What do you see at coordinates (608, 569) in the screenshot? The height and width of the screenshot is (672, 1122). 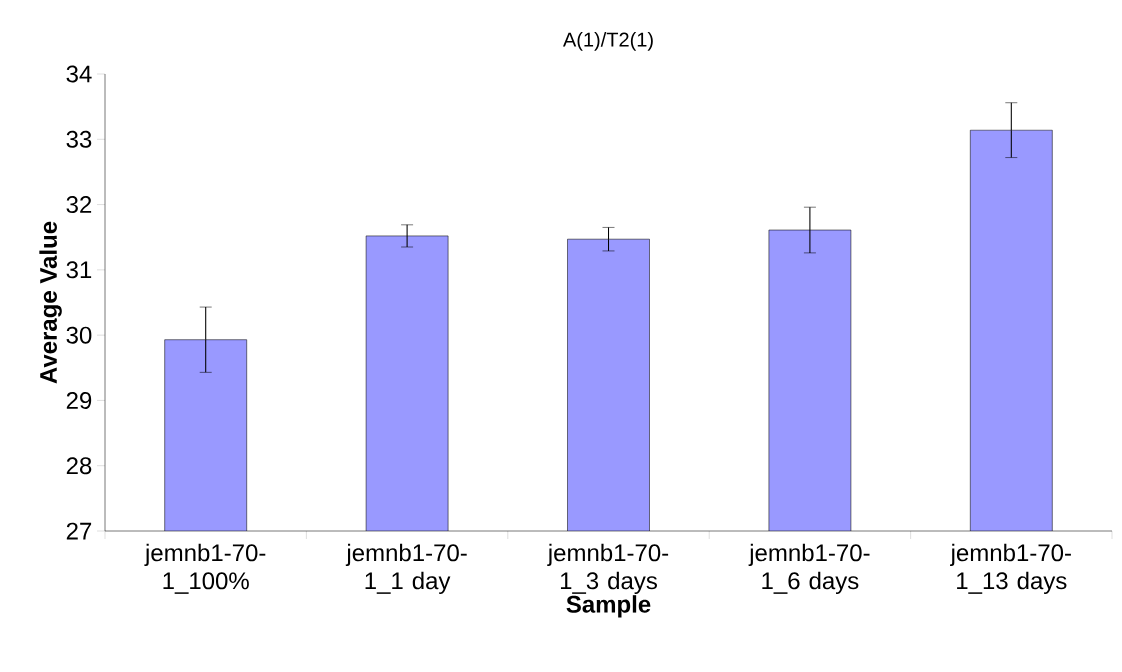 I see `x-tick-label: jemnb1-70-1_3 days` at bounding box center [608, 569].